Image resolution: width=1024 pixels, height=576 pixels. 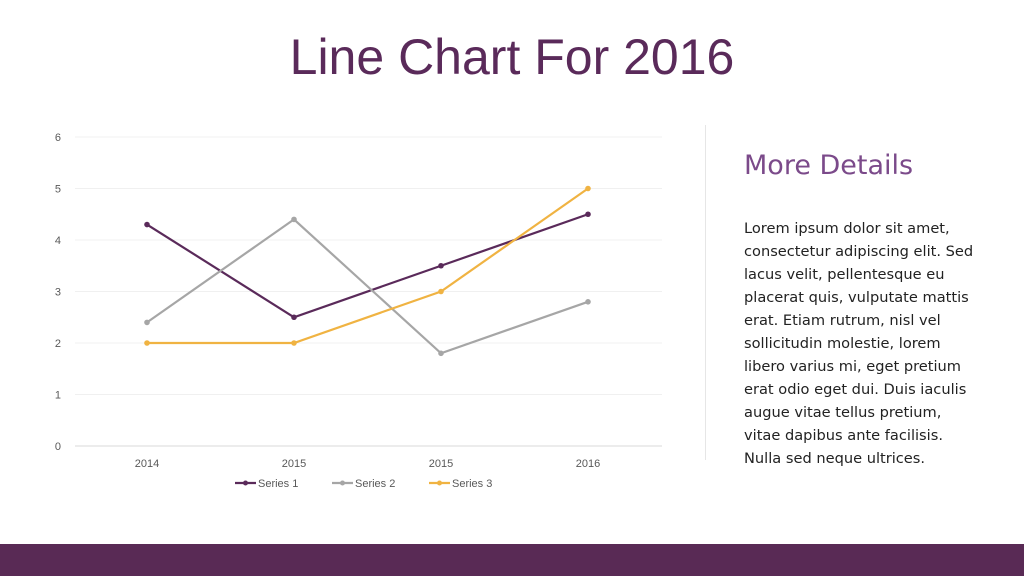 I want to click on details-line: consectetur adipiscing elit. Sed, so click(x=859, y=251).